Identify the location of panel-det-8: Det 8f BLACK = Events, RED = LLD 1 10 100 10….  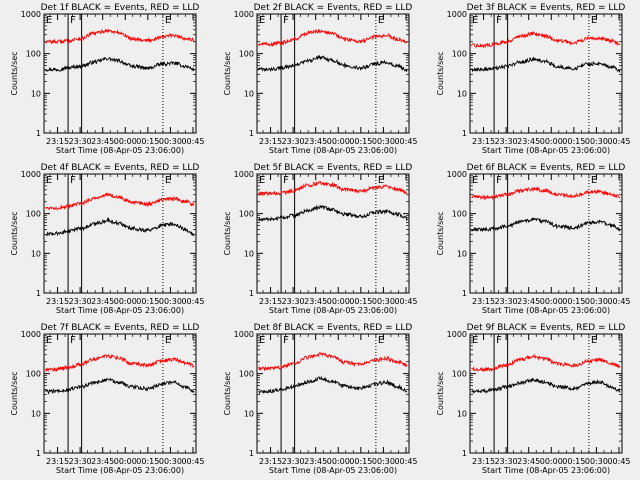
(320, 399).